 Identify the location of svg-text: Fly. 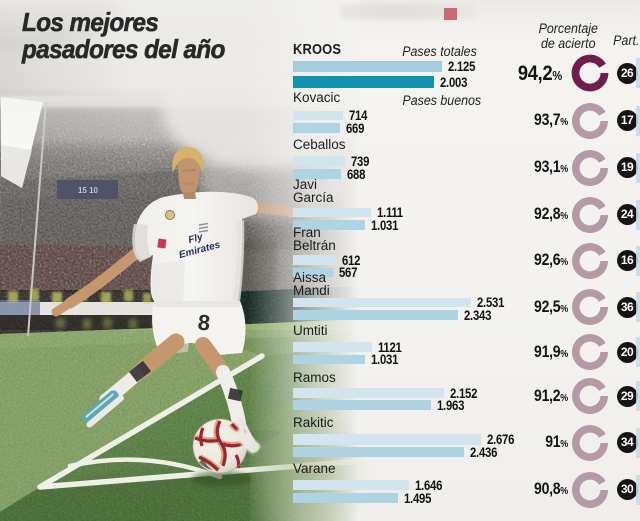
(195, 239).